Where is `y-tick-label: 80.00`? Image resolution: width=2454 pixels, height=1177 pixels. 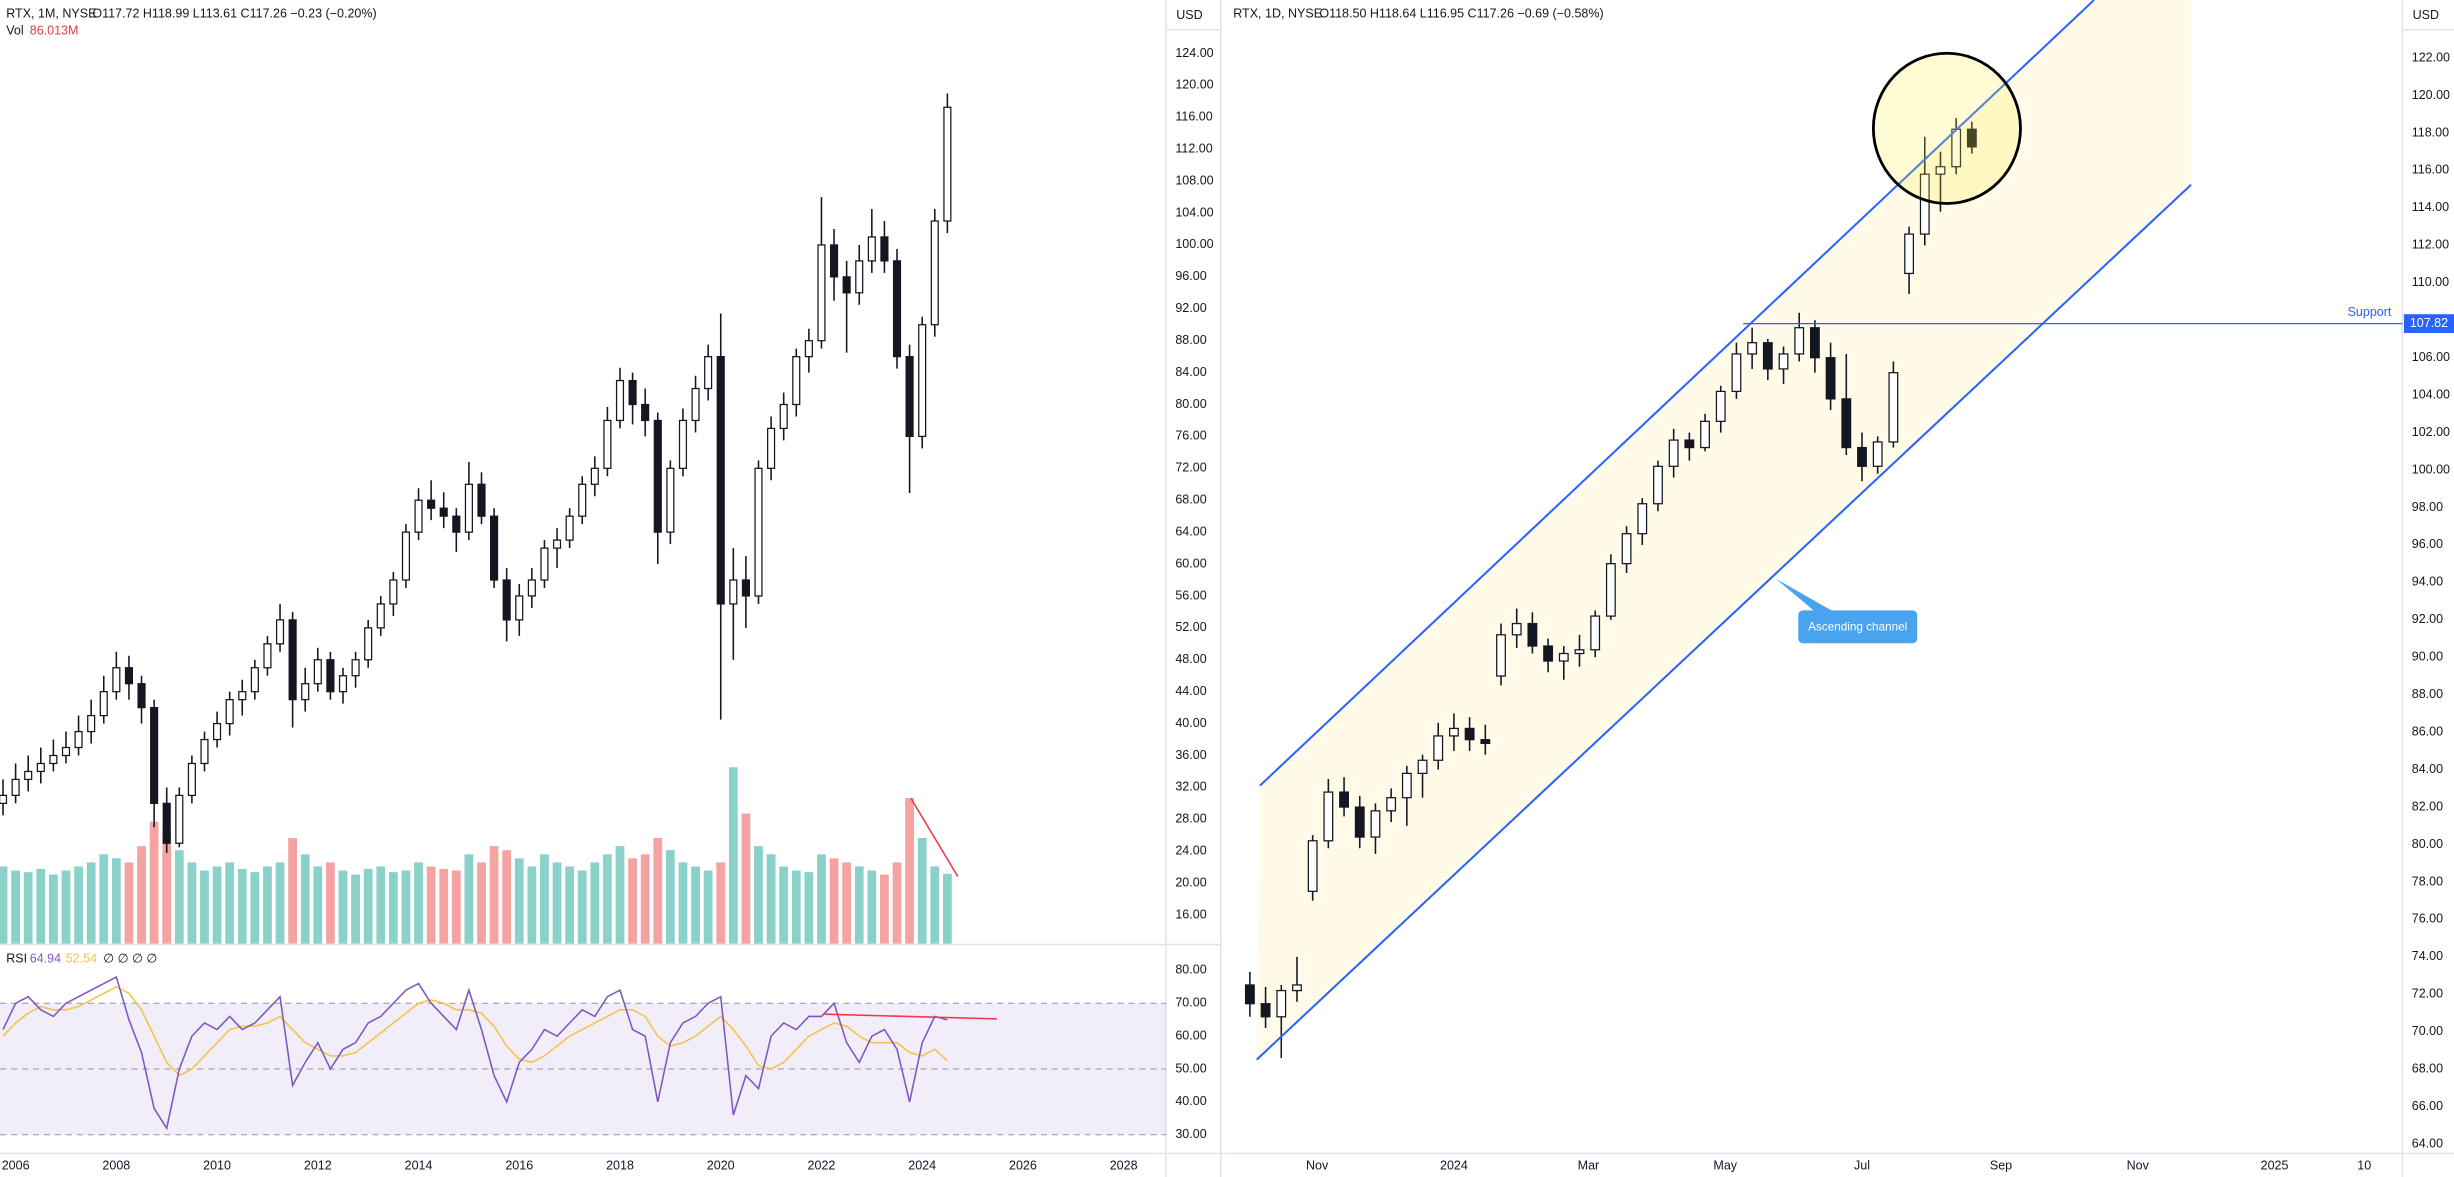
y-tick-label: 80.00 is located at coordinates (1190, 404).